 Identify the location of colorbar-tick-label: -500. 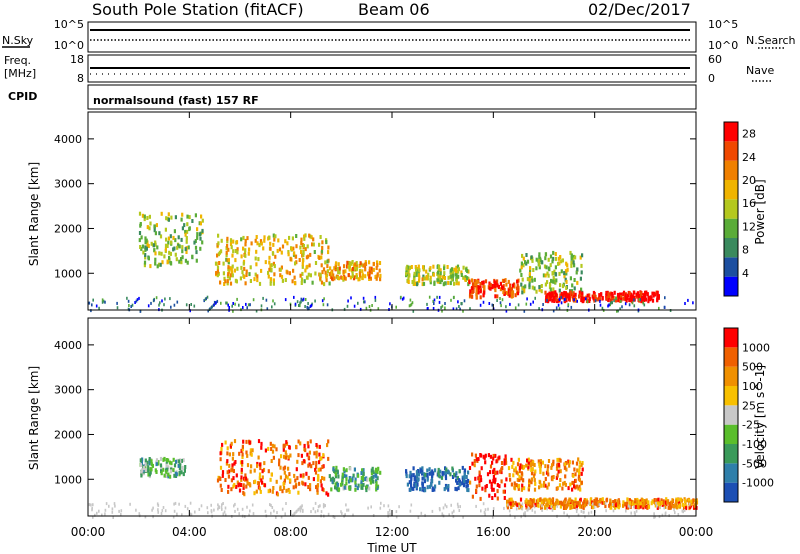
(754, 463).